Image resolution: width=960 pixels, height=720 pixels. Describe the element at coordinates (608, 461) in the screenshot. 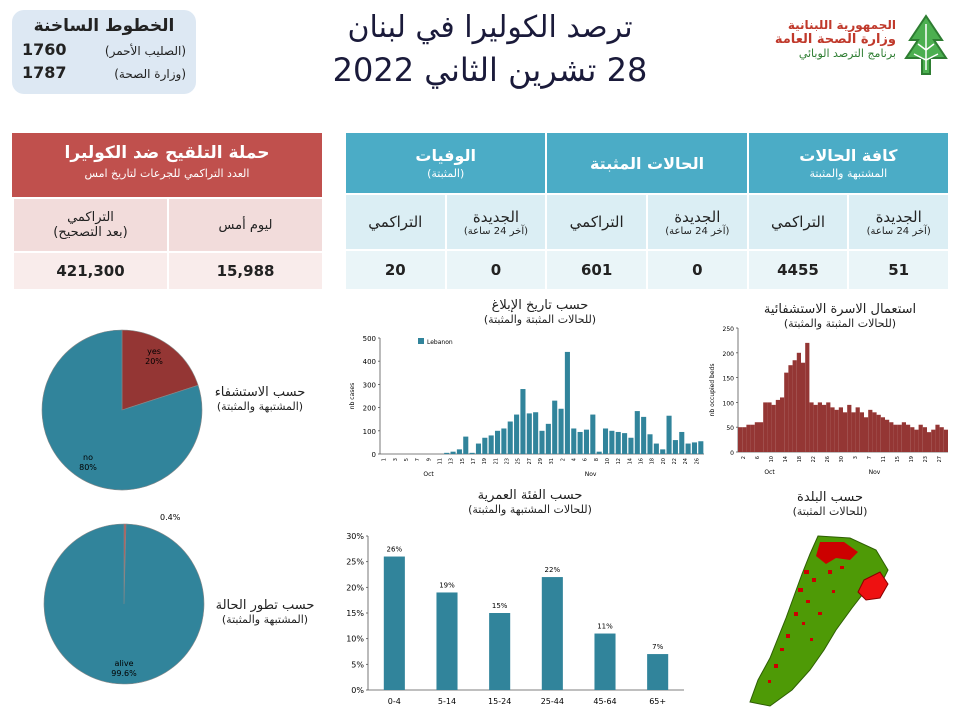

I see `x-tick-label: 10` at that location.